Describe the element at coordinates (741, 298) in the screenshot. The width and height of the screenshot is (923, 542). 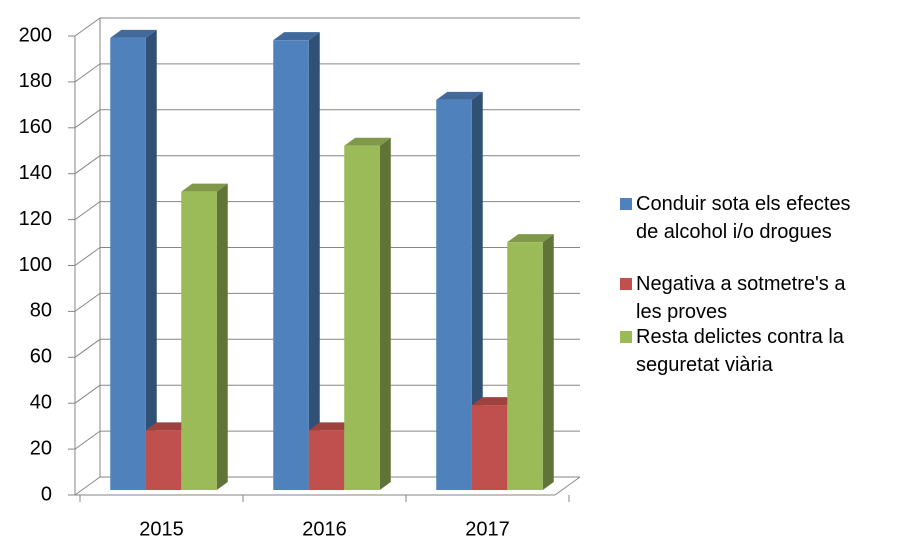
I see `legend-label: Negativa a sotmetre's a les proves` at that location.